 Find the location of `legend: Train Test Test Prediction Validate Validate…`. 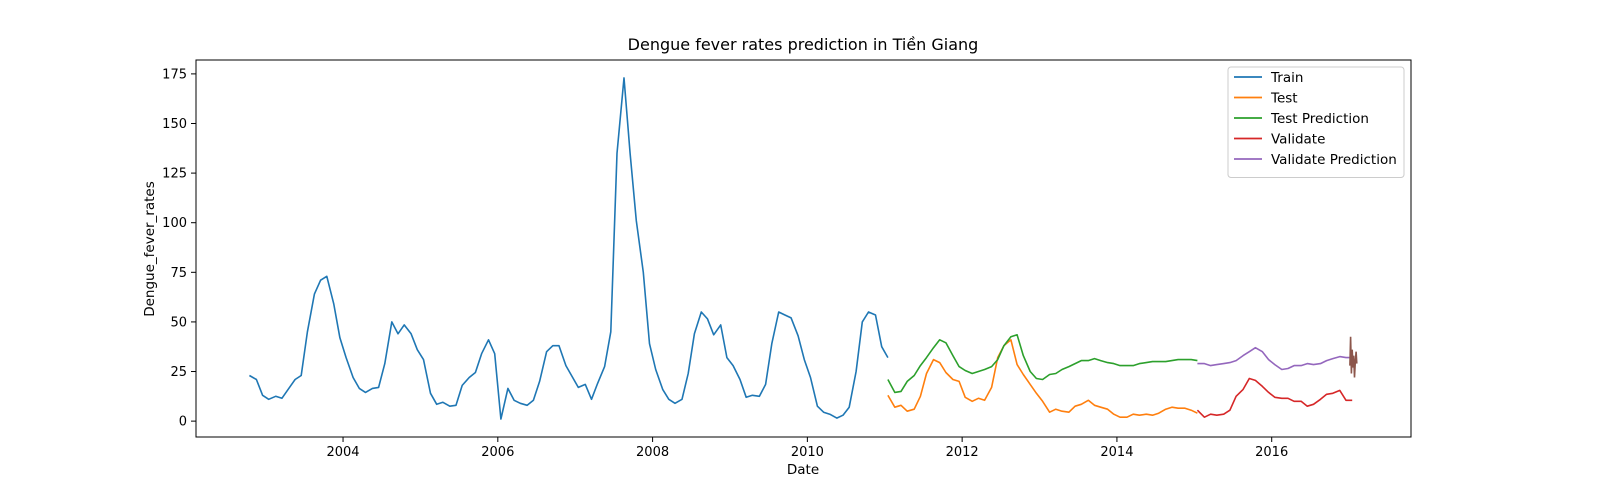

legend: Train Test Test Prediction Validate Validate… is located at coordinates (1316, 122).